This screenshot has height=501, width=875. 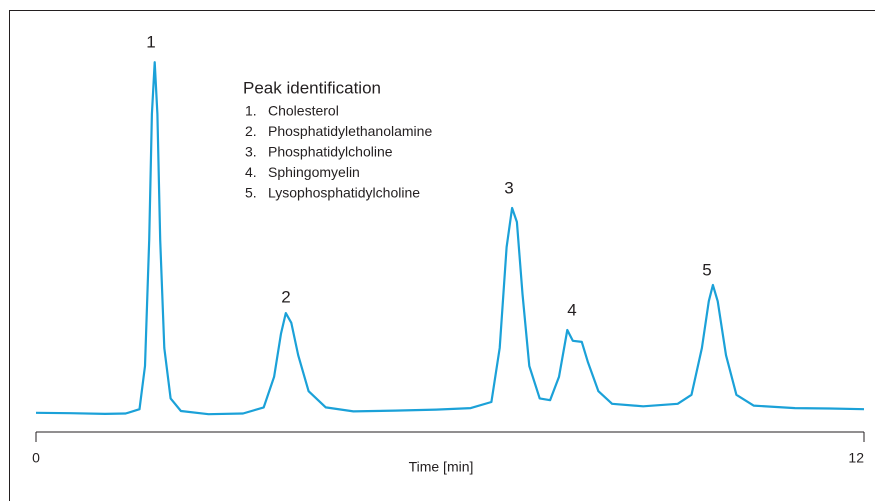 What do you see at coordinates (251, 131) in the screenshot?
I see `legend-number: 2.` at bounding box center [251, 131].